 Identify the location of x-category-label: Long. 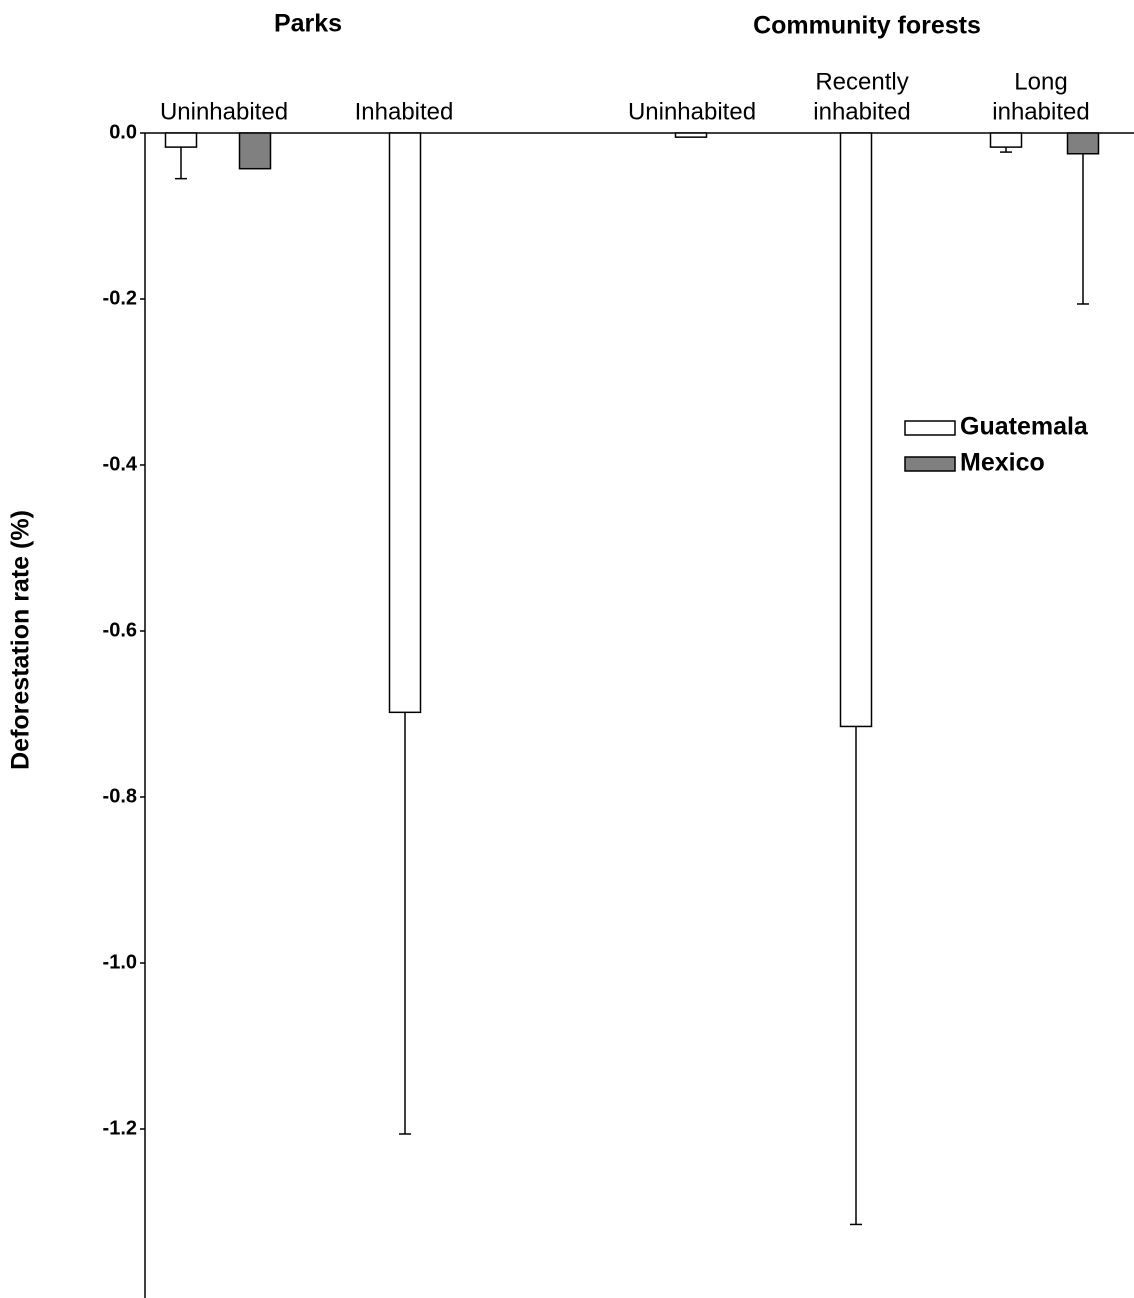
(1040, 81).